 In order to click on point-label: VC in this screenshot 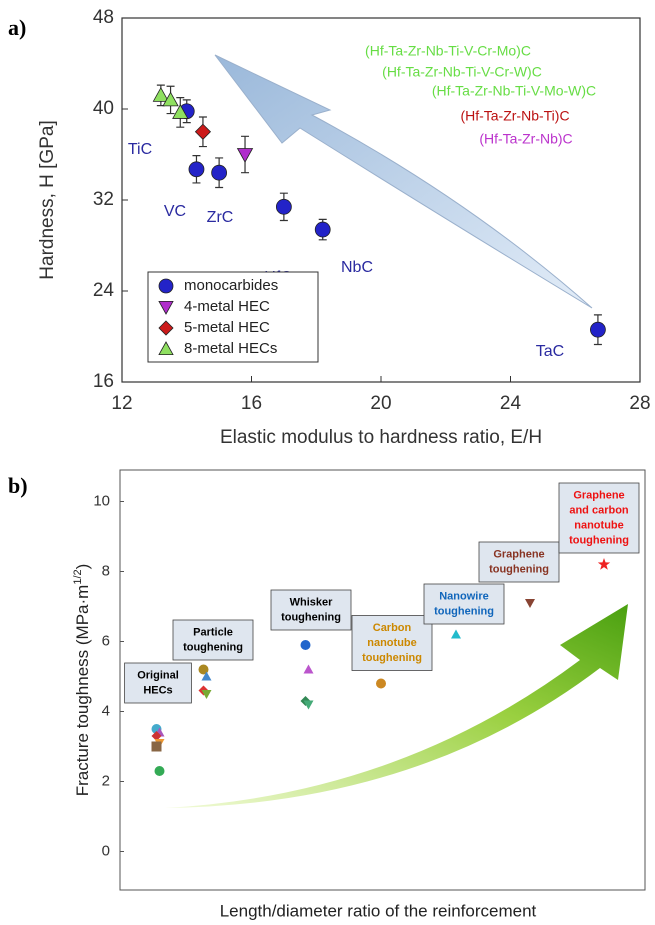, I will do `click(175, 211)`.